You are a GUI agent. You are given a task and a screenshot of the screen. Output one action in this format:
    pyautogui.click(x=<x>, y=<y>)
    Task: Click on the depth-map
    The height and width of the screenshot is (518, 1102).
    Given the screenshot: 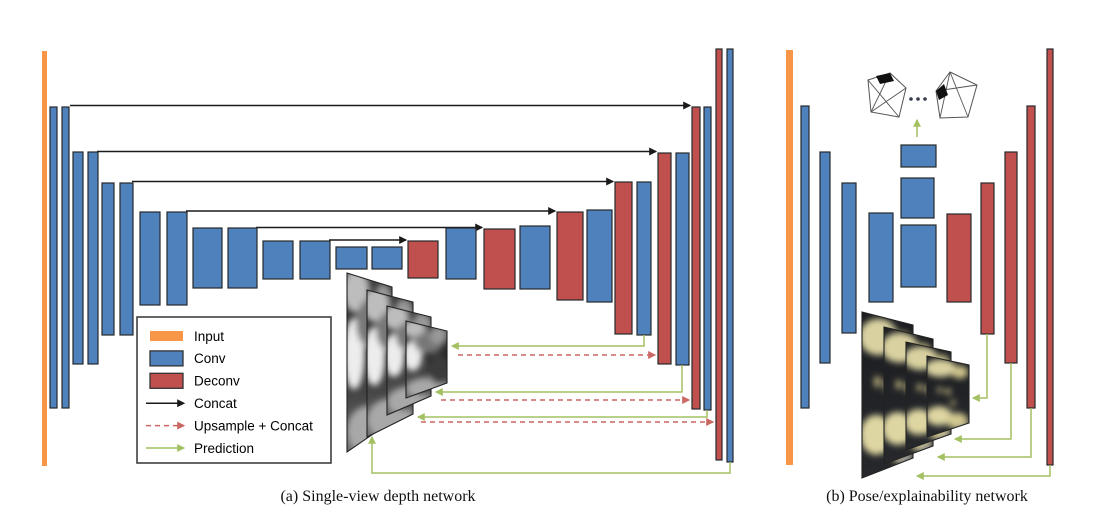 What is the action you would take?
    pyautogui.click(x=426, y=359)
    